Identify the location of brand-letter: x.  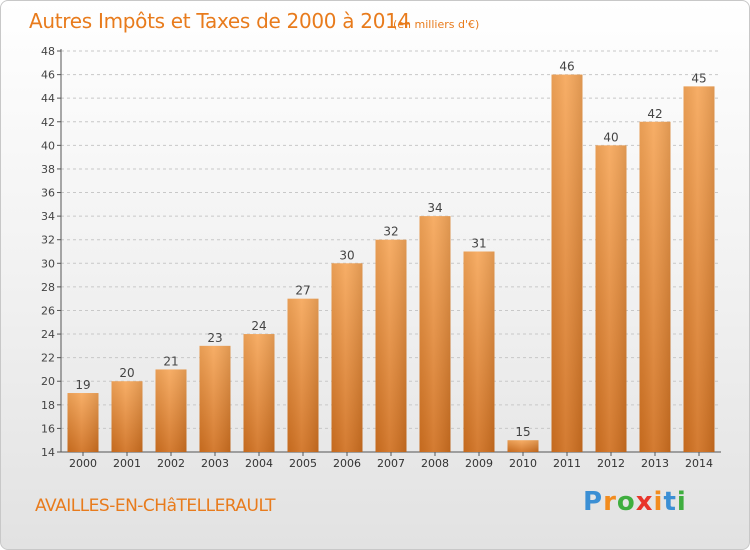
(644, 502).